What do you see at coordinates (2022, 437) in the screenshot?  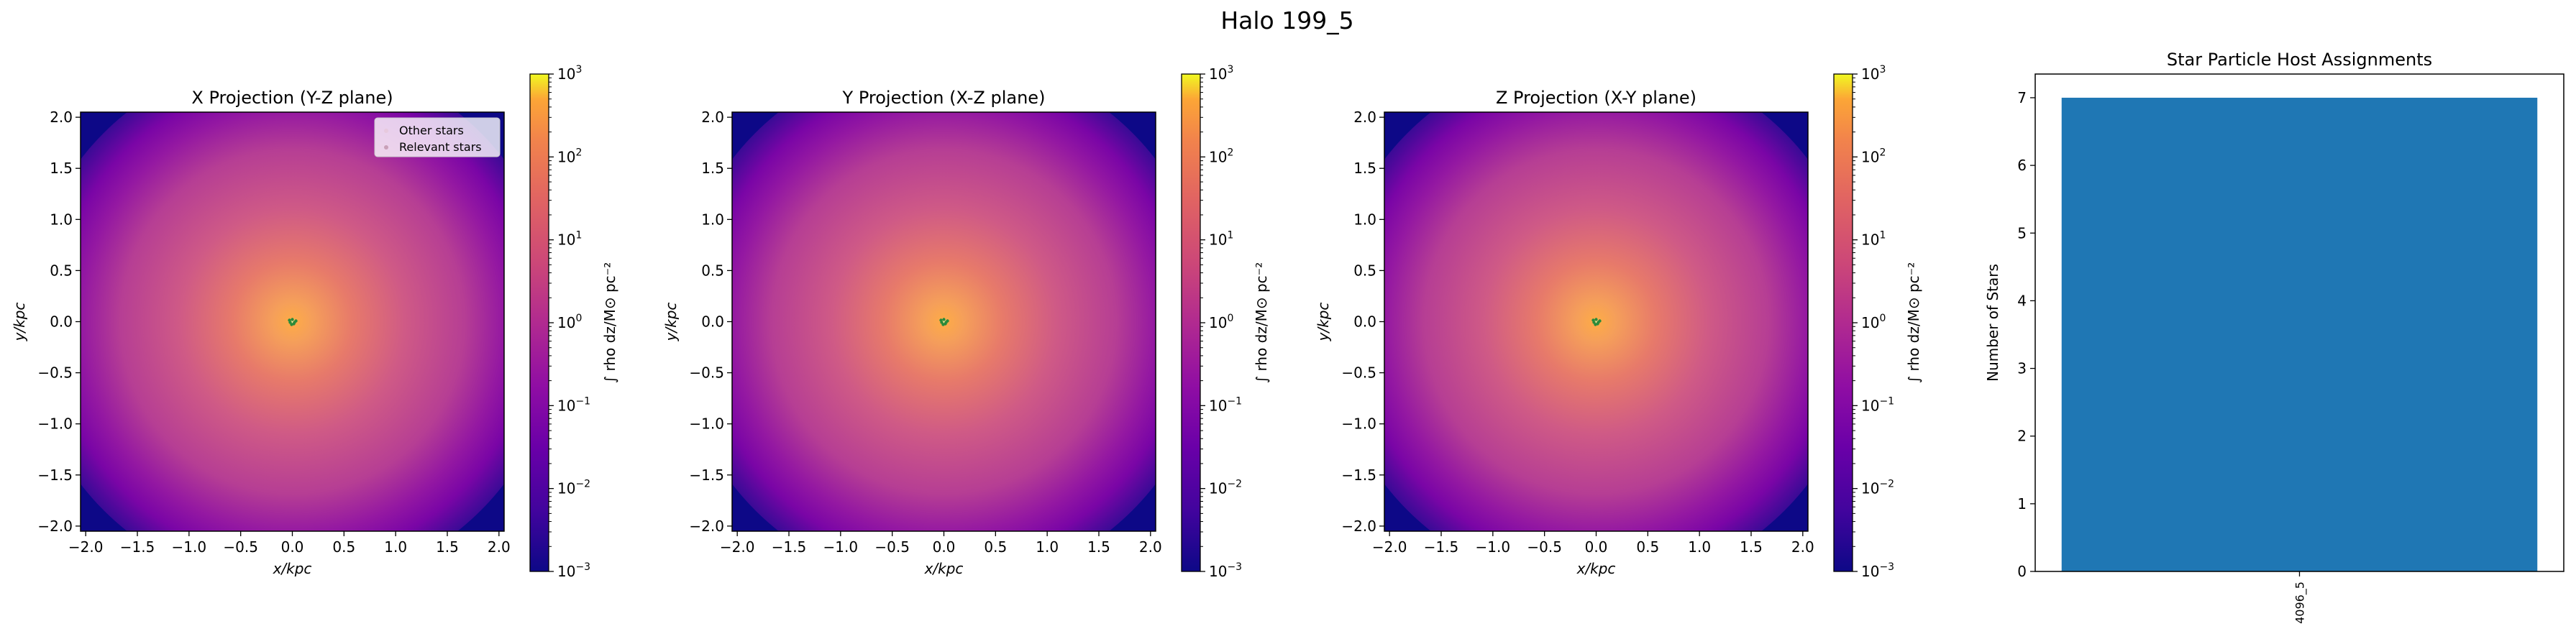 I see `y-tick-label: 2` at bounding box center [2022, 437].